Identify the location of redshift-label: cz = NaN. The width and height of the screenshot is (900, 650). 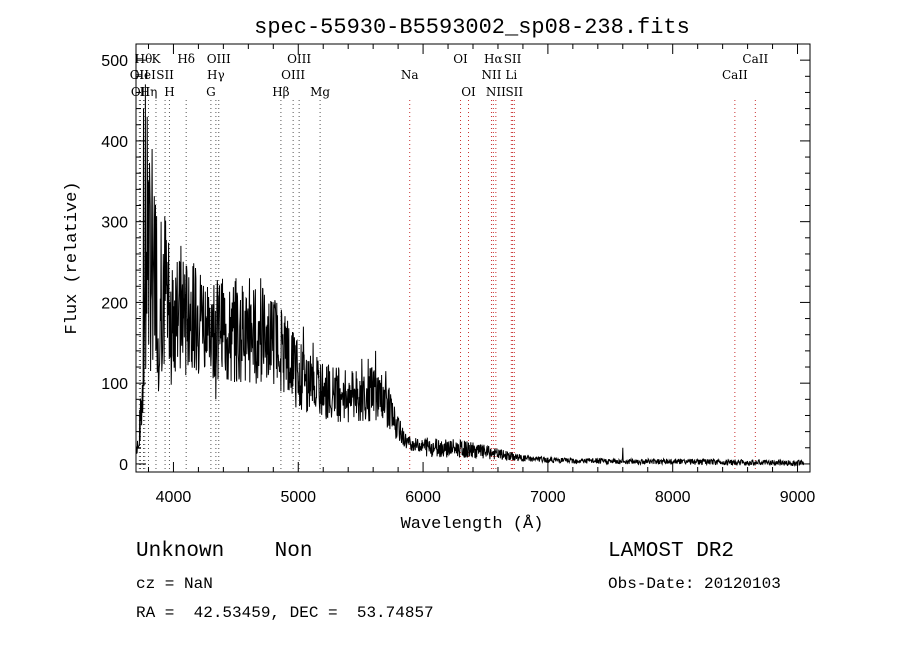
(174, 584).